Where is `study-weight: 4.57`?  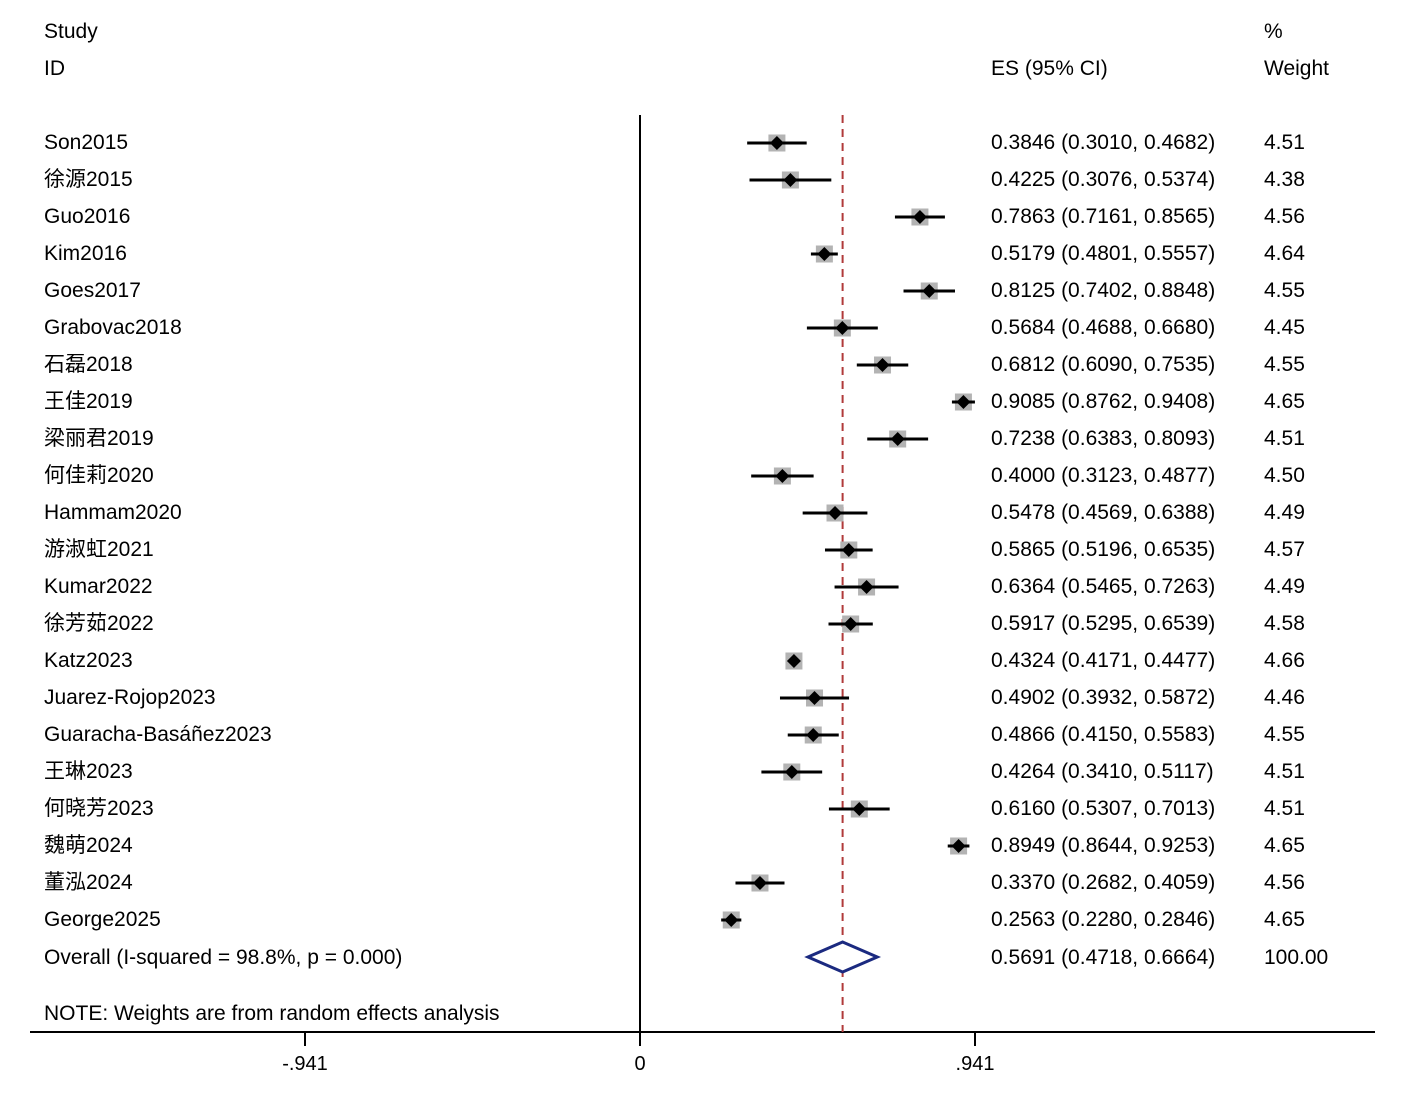 study-weight: 4.57 is located at coordinates (1284, 549).